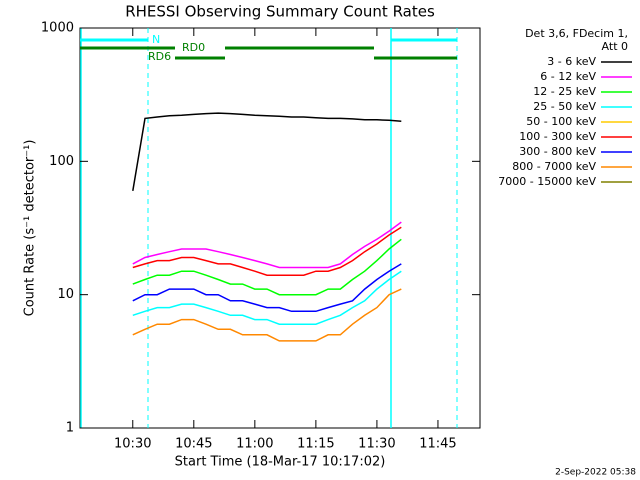 The height and width of the screenshot is (480, 640). Describe the element at coordinates (595, 473) in the screenshot. I see `footer-date: 2-Sep-2022 05:38` at that location.